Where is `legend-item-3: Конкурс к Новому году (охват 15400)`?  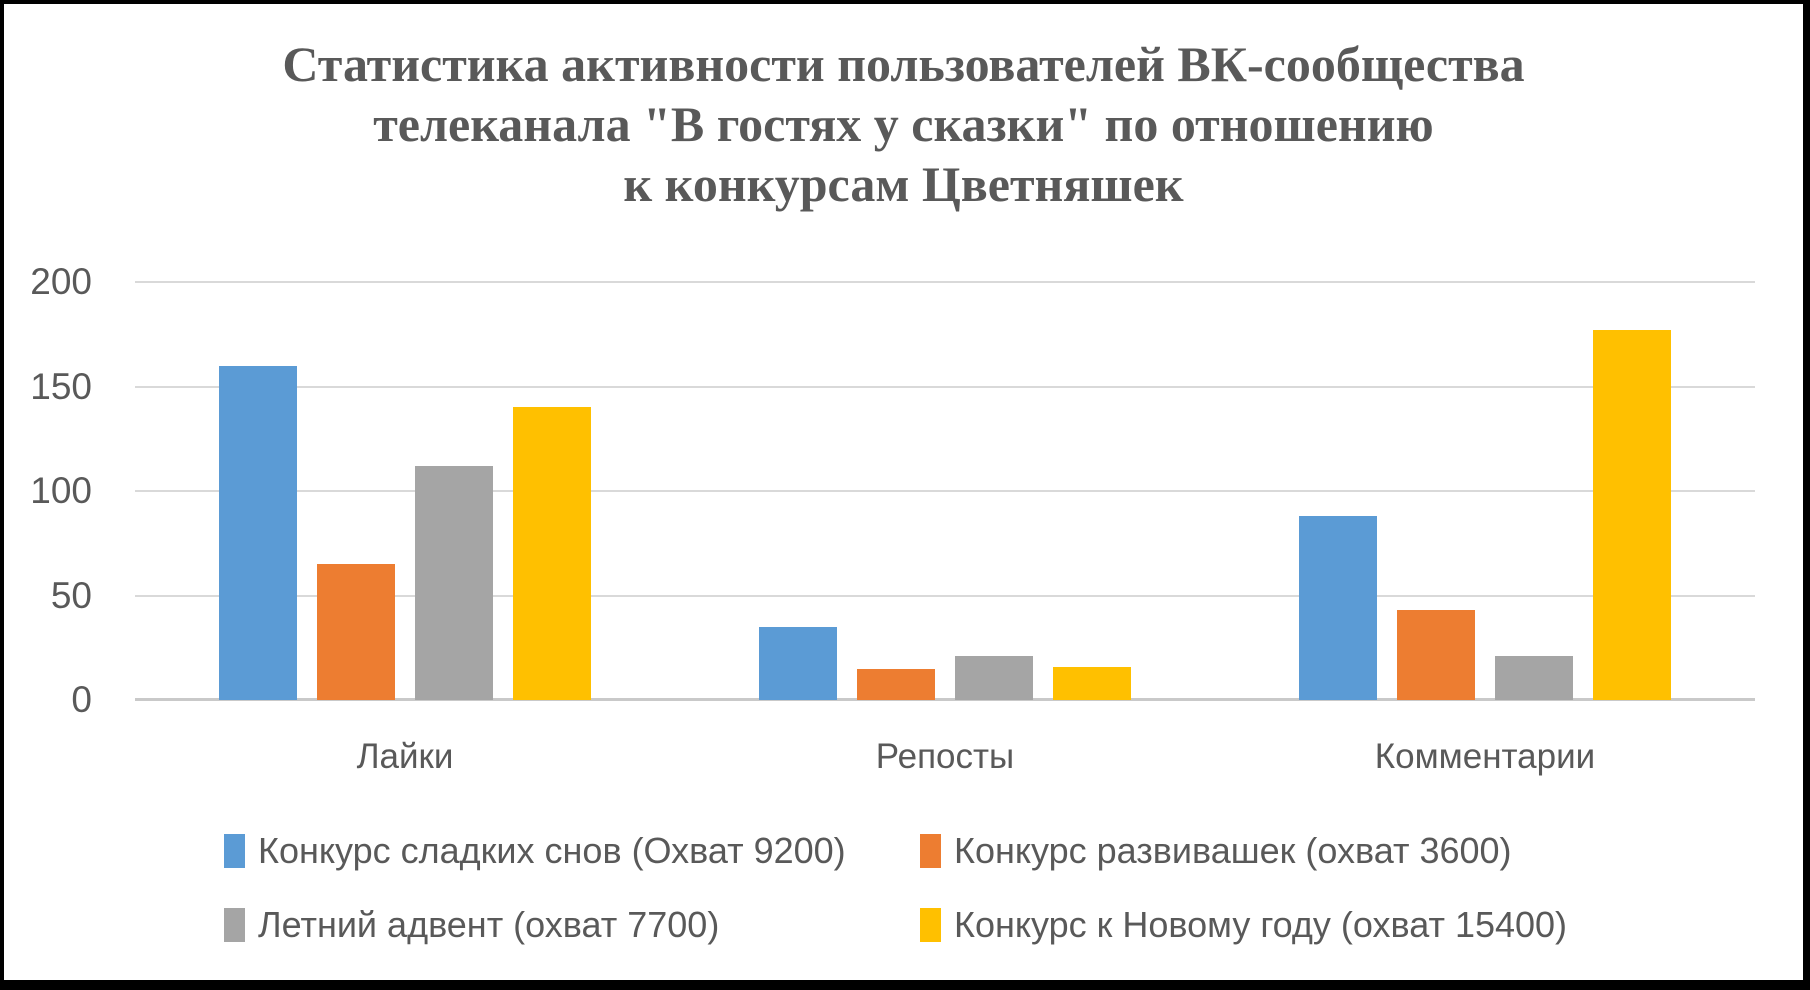 legend-item-3: Конкурс к Новому году (охват 15400) is located at coordinates (1243, 925).